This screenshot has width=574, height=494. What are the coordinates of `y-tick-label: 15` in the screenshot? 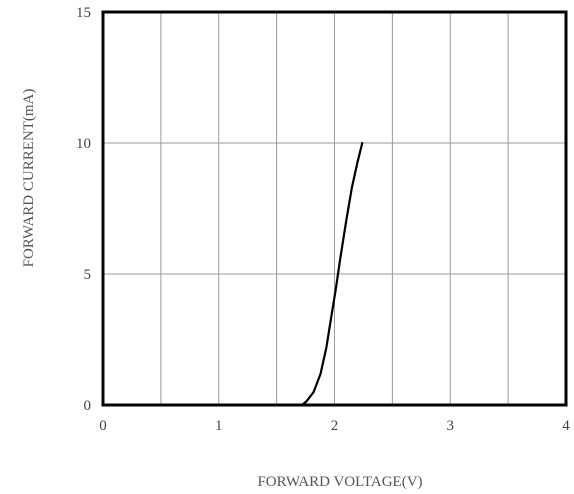 It's located at (83, 13).